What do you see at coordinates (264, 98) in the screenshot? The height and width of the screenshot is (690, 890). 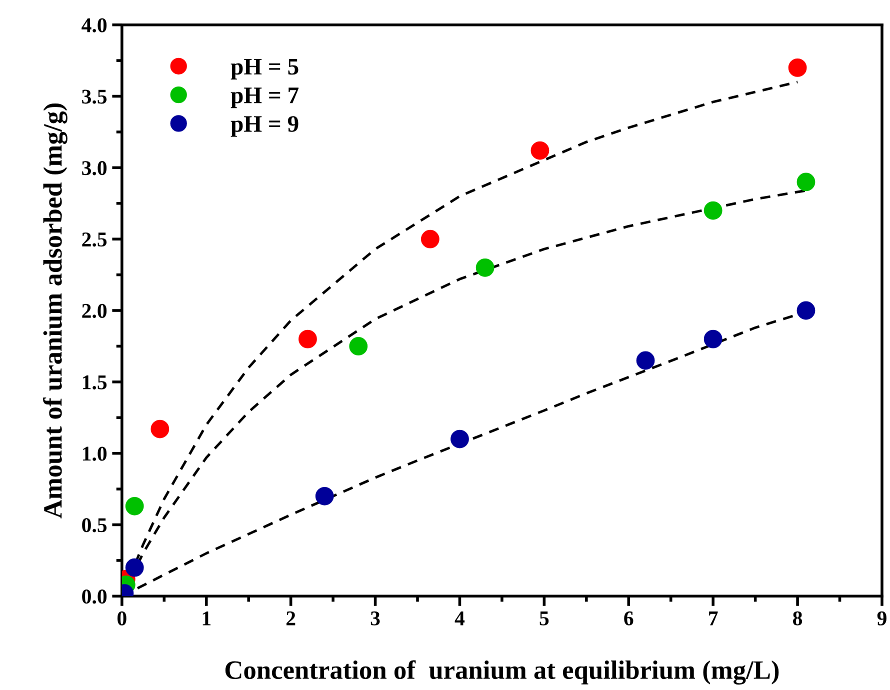 I see `legend-label: pH = 7` at bounding box center [264, 98].